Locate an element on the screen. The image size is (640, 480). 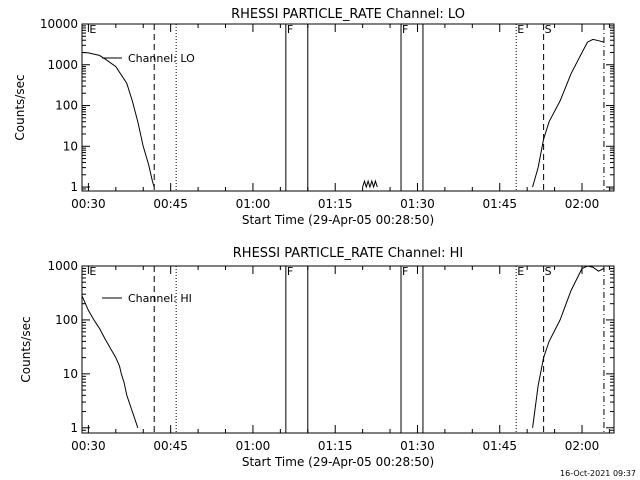
y-tick-label: 10000 is located at coordinates (59, 24).